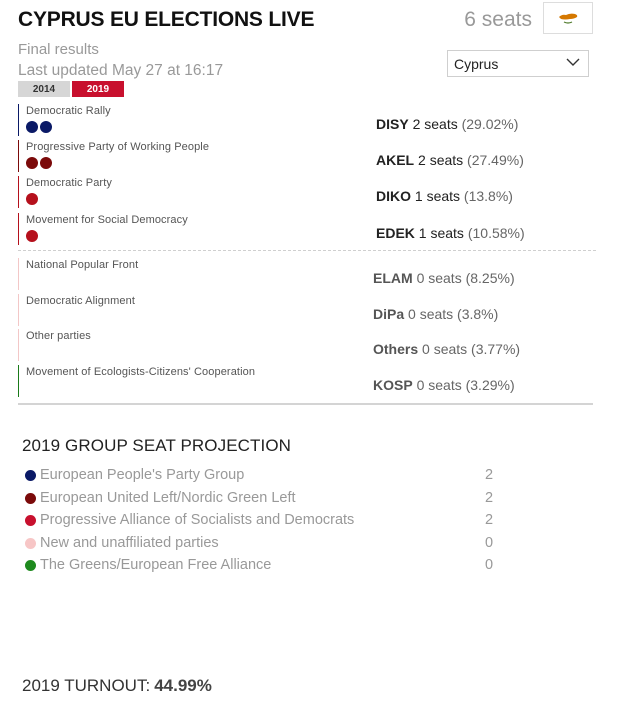 This screenshot has height=708, width=631. What do you see at coordinates (490, 124) in the screenshot?
I see `party-percentage: (29.02%)` at bounding box center [490, 124].